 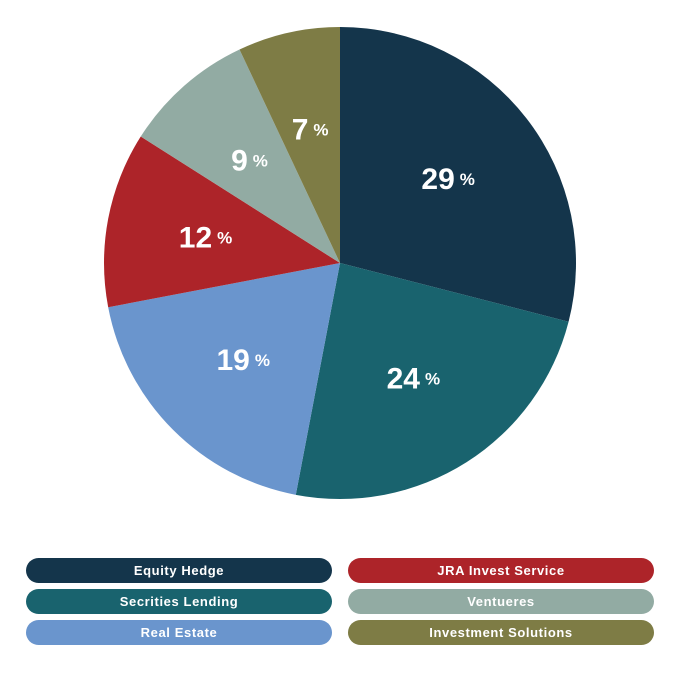 What do you see at coordinates (179, 632) in the screenshot?
I see `legend-item-real-estate: Real Estate` at bounding box center [179, 632].